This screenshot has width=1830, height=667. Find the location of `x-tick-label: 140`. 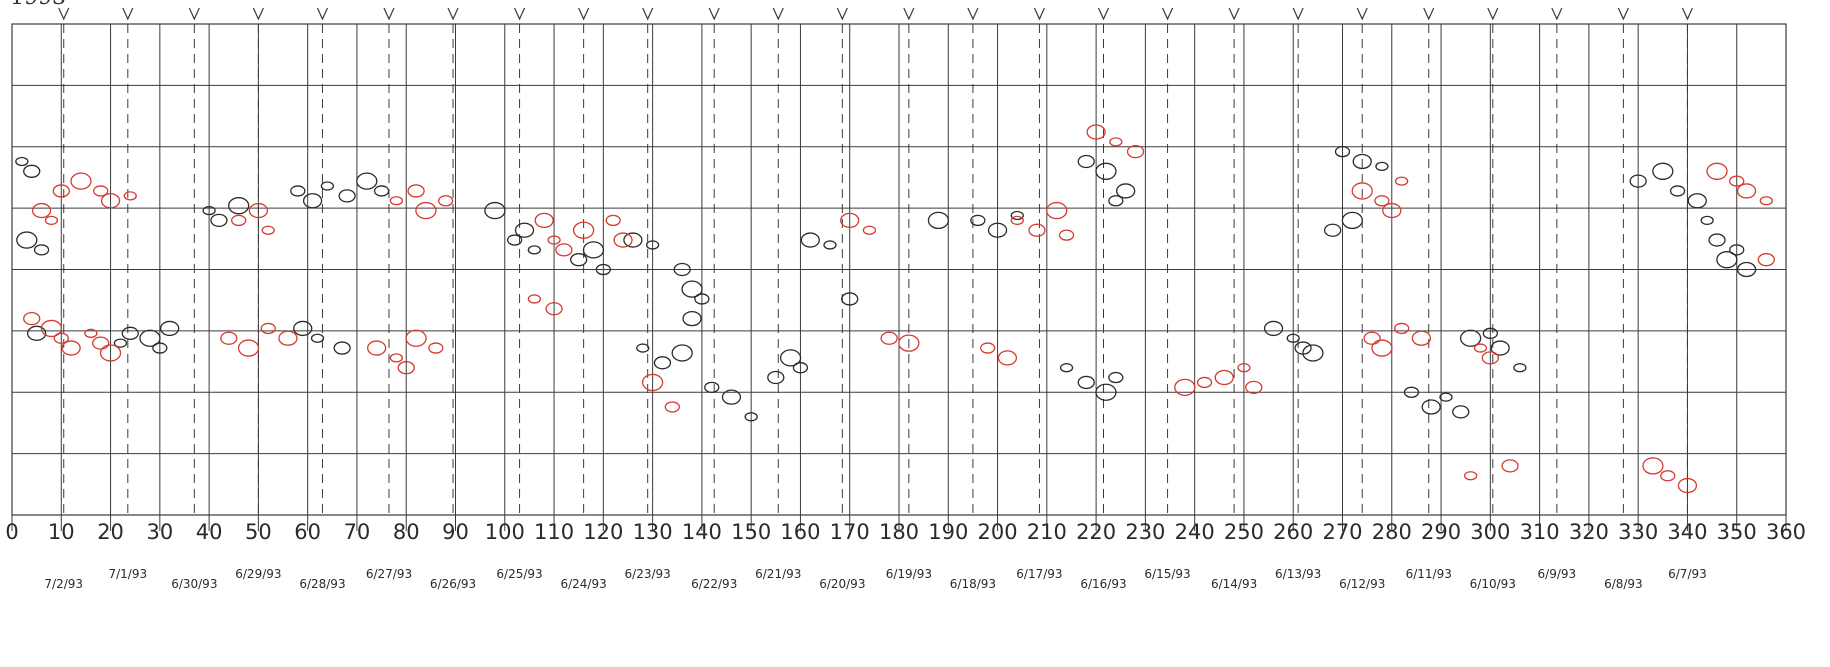

x-tick-label: 140 is located at coordinates (702, 532).